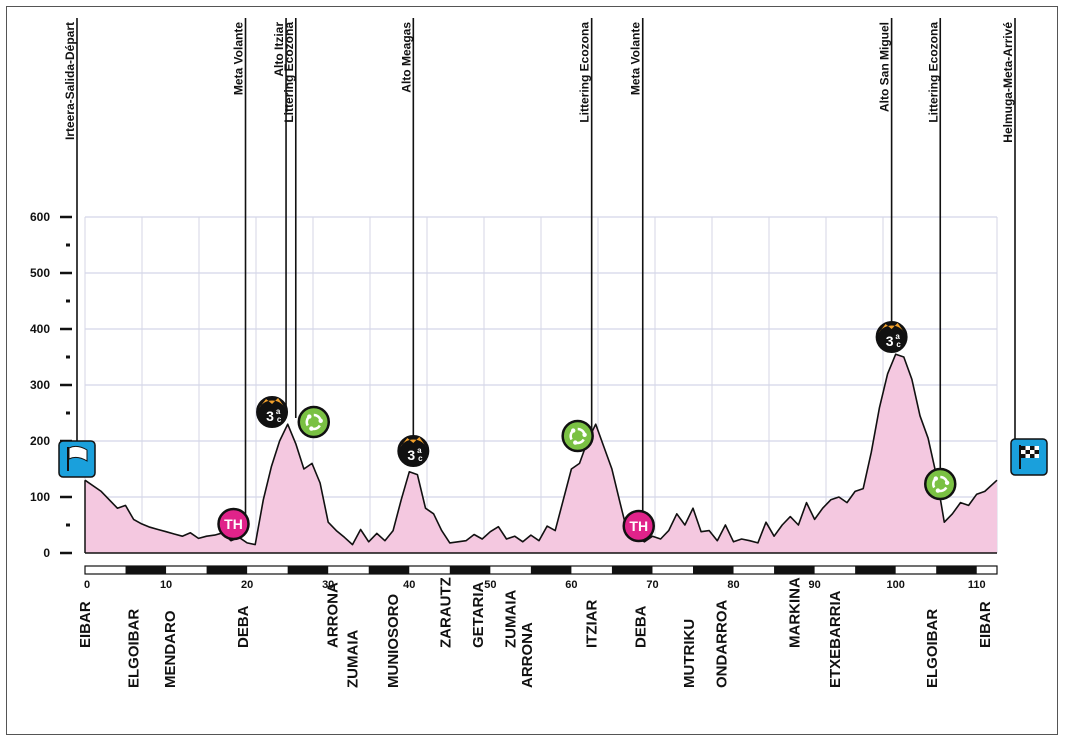 This screenshot has height=743, width=1068. Describe the element at coordinates (571, 585) in the screenshot. I see `x-tick-label: 60` at that location.